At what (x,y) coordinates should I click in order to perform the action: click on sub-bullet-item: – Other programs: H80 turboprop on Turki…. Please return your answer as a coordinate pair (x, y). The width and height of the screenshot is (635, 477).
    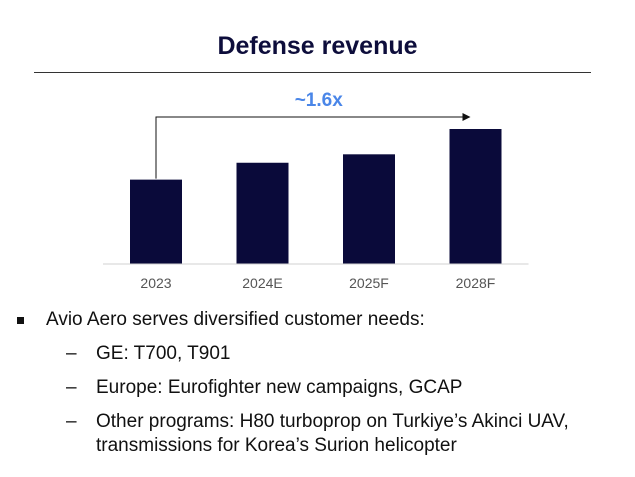
    Looking at the image, I should click on (346, 434).